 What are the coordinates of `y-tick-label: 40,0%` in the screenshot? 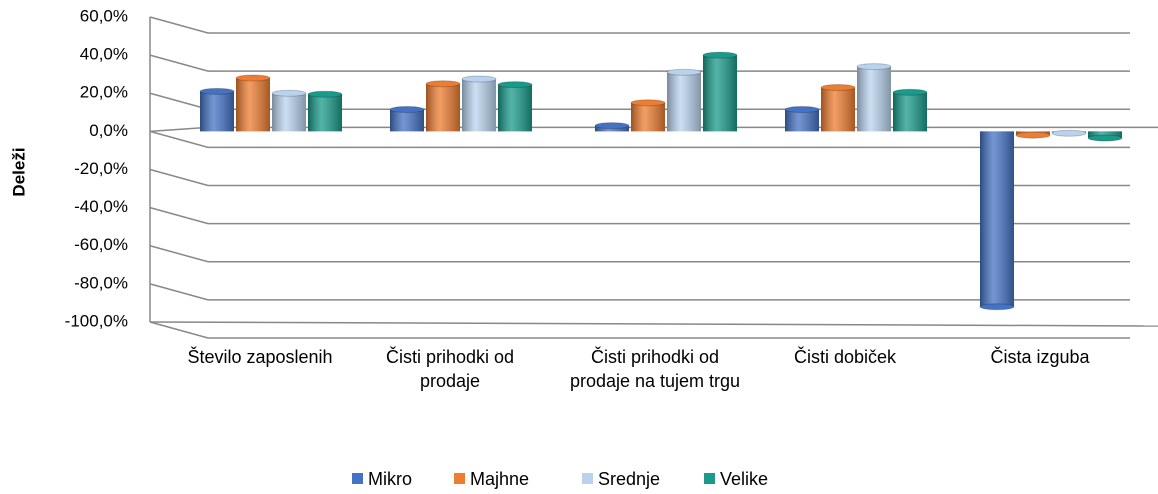 It's located at (104, 54).